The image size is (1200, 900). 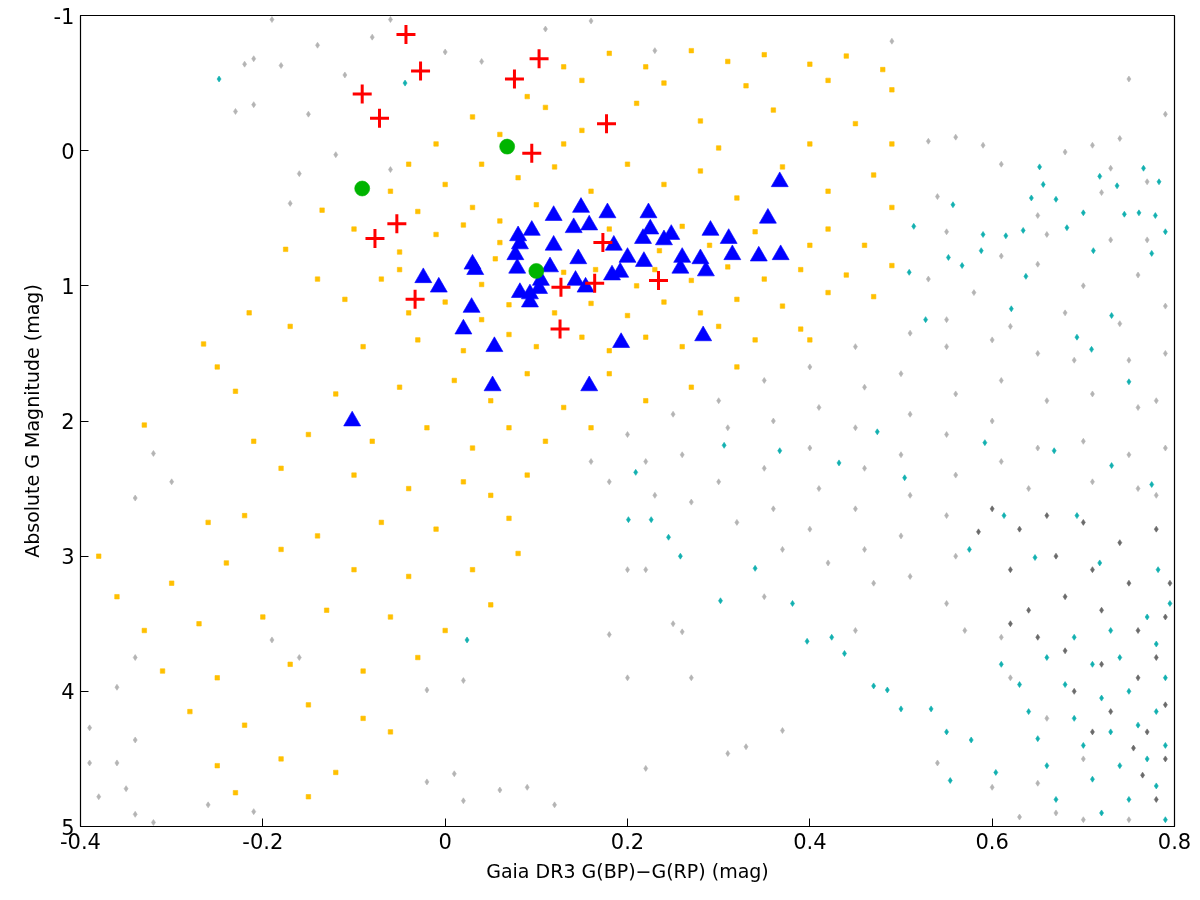 What do you see at coordinates (627, 841) in the screenshot?
I see `x-tick-label: 0.2` at bounding box center [627, 841].